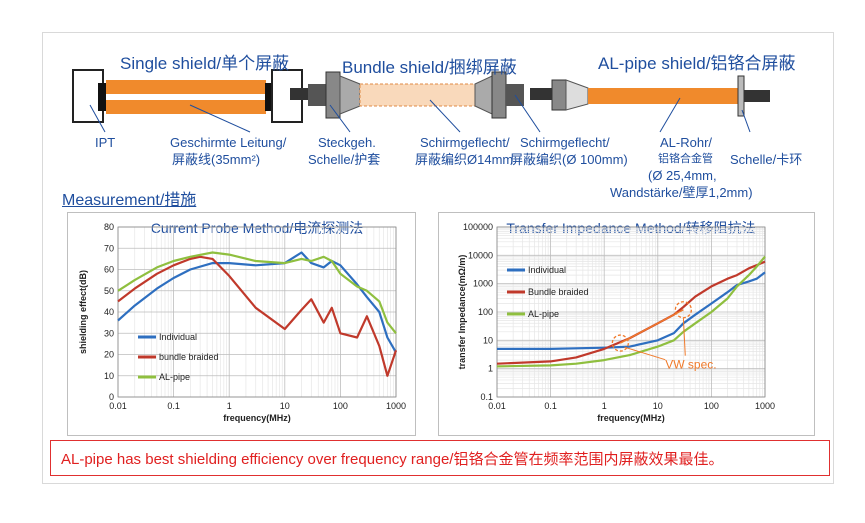 The image size is (865, 523). What do you see at coordinates (465, 142) in the screenshot?
I see `label-schirmgeflecht-1: Schirmgeflecht/` at bounding box center [465, 142].